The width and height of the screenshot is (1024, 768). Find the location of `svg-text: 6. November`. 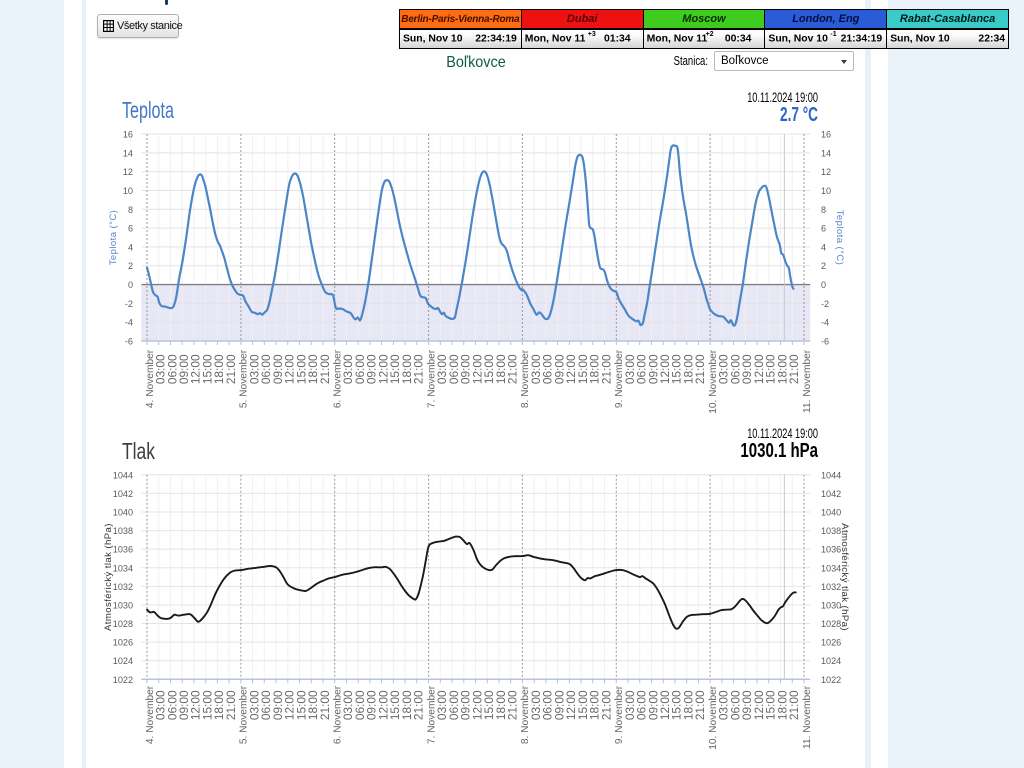

svg-text: 6. November is located at coordinates (338, 378).